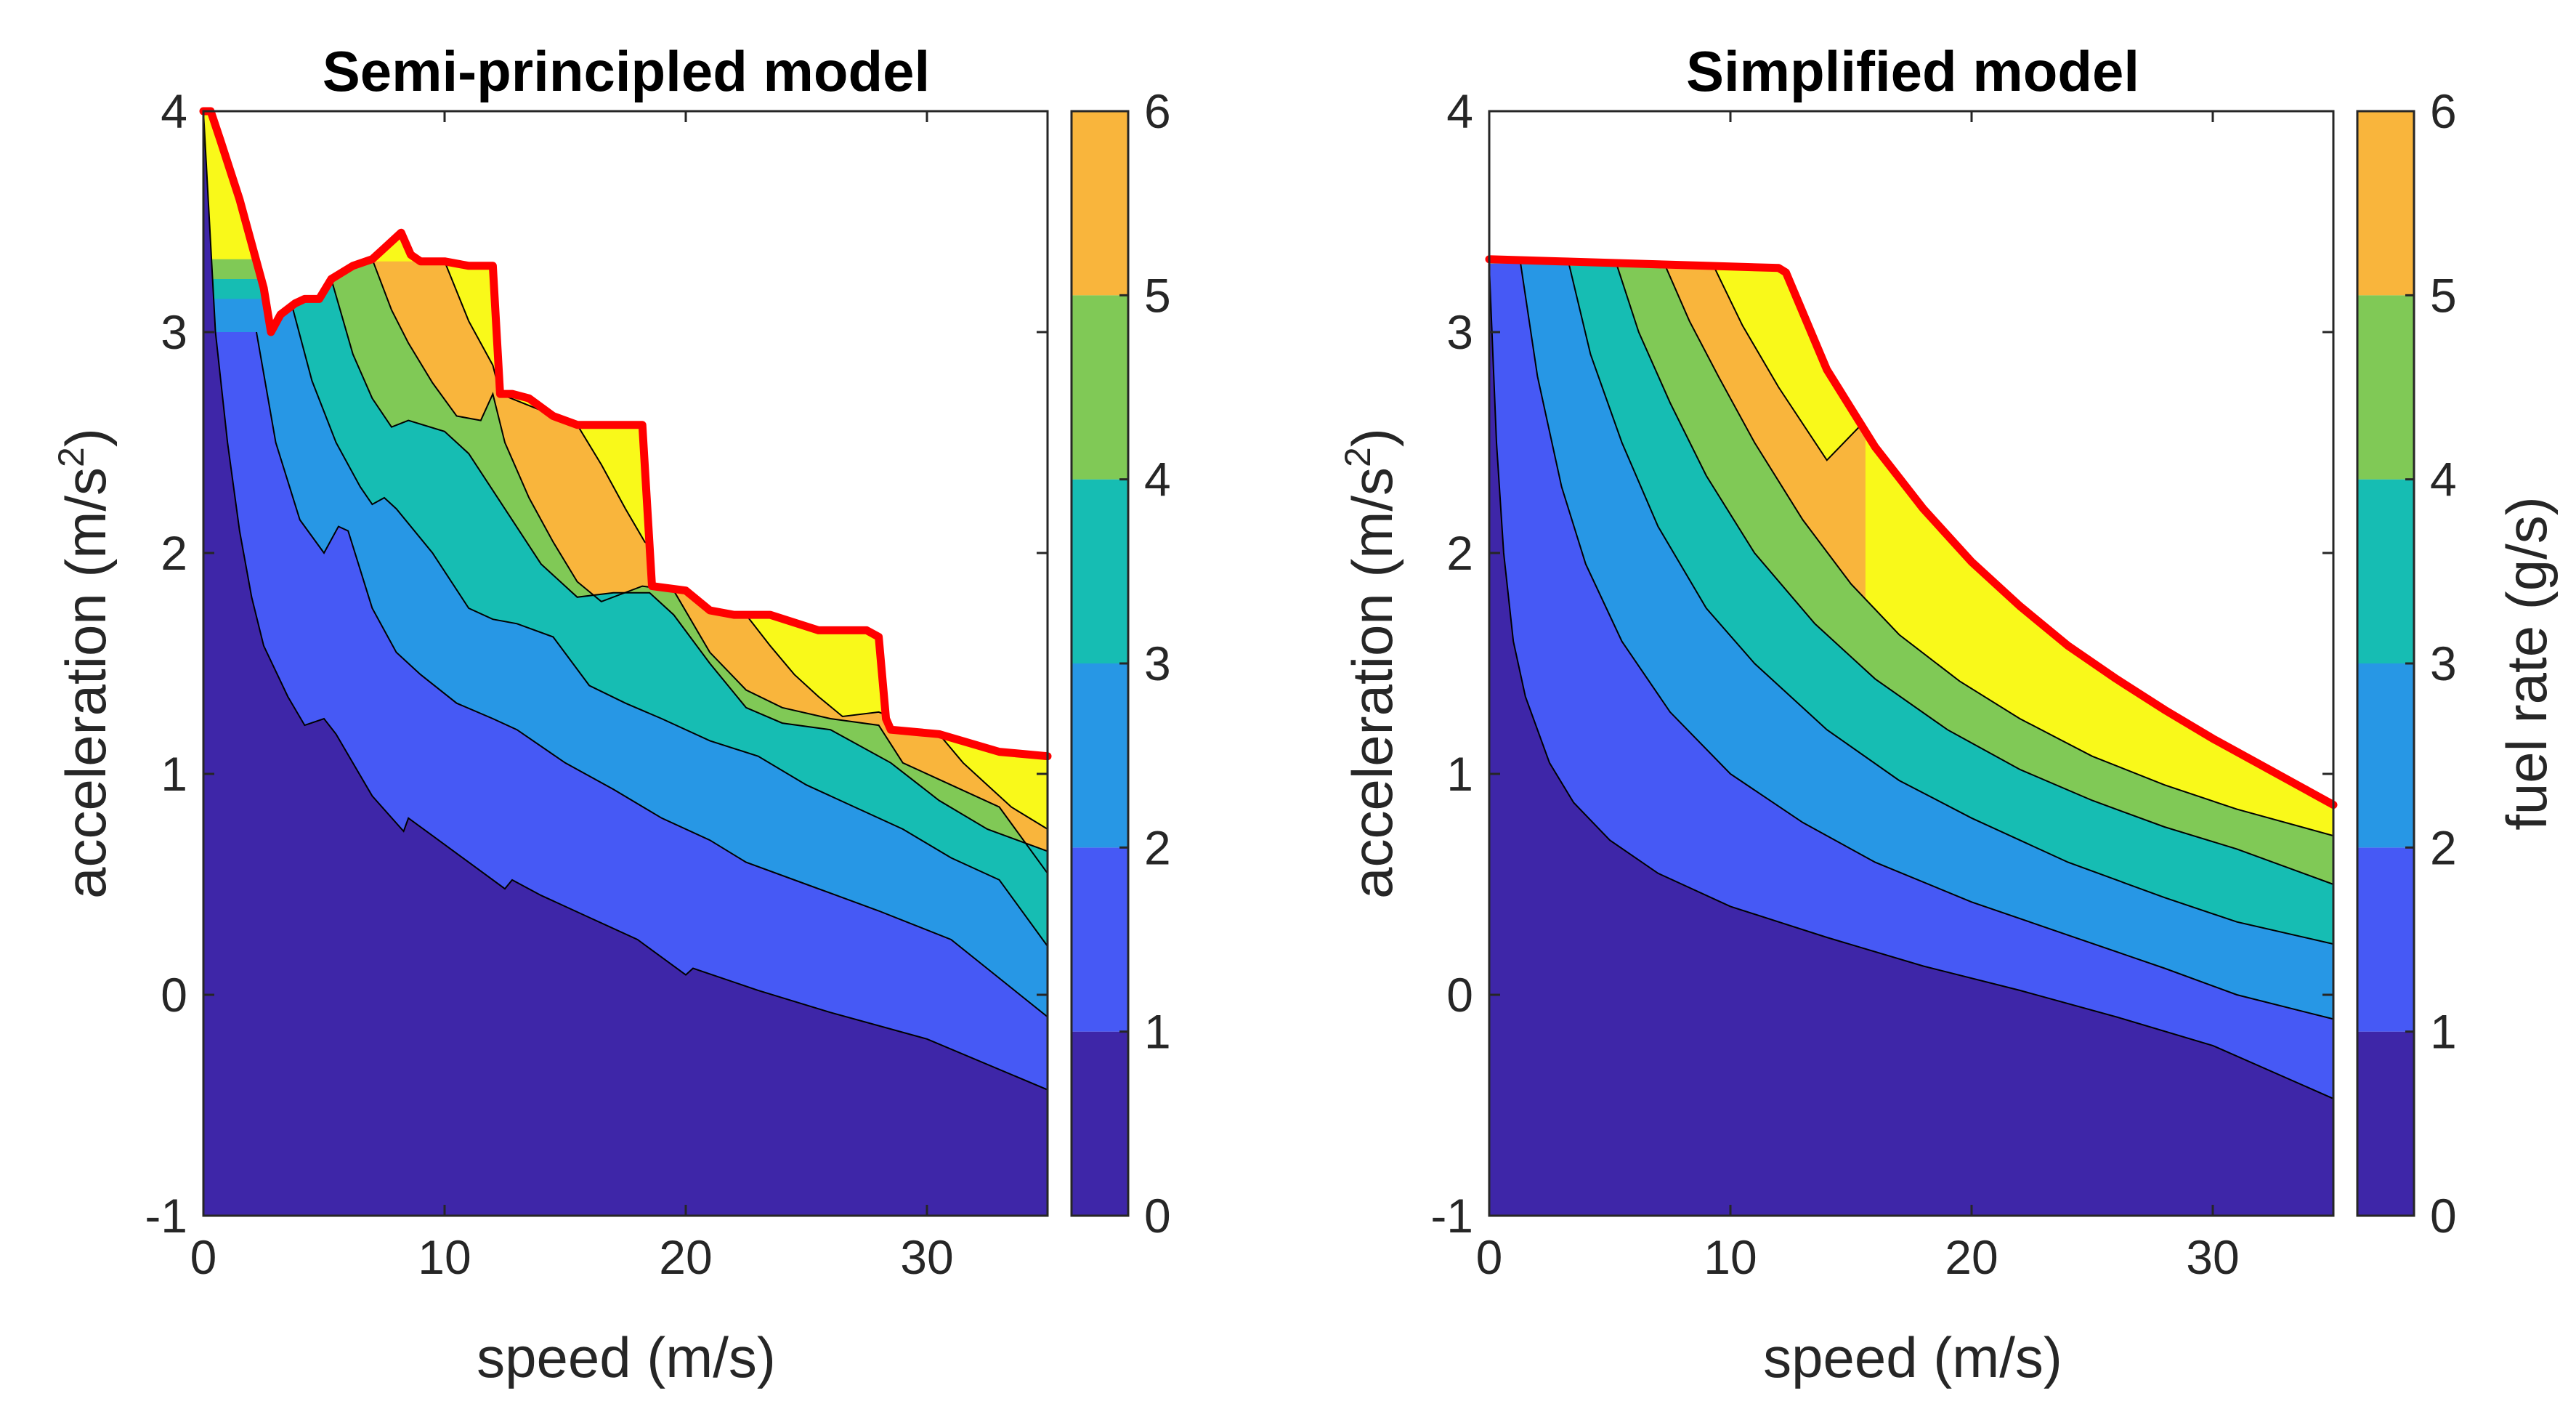  I want to click on colorbar-label: fuel rate (g/s), so click(2527, 663).